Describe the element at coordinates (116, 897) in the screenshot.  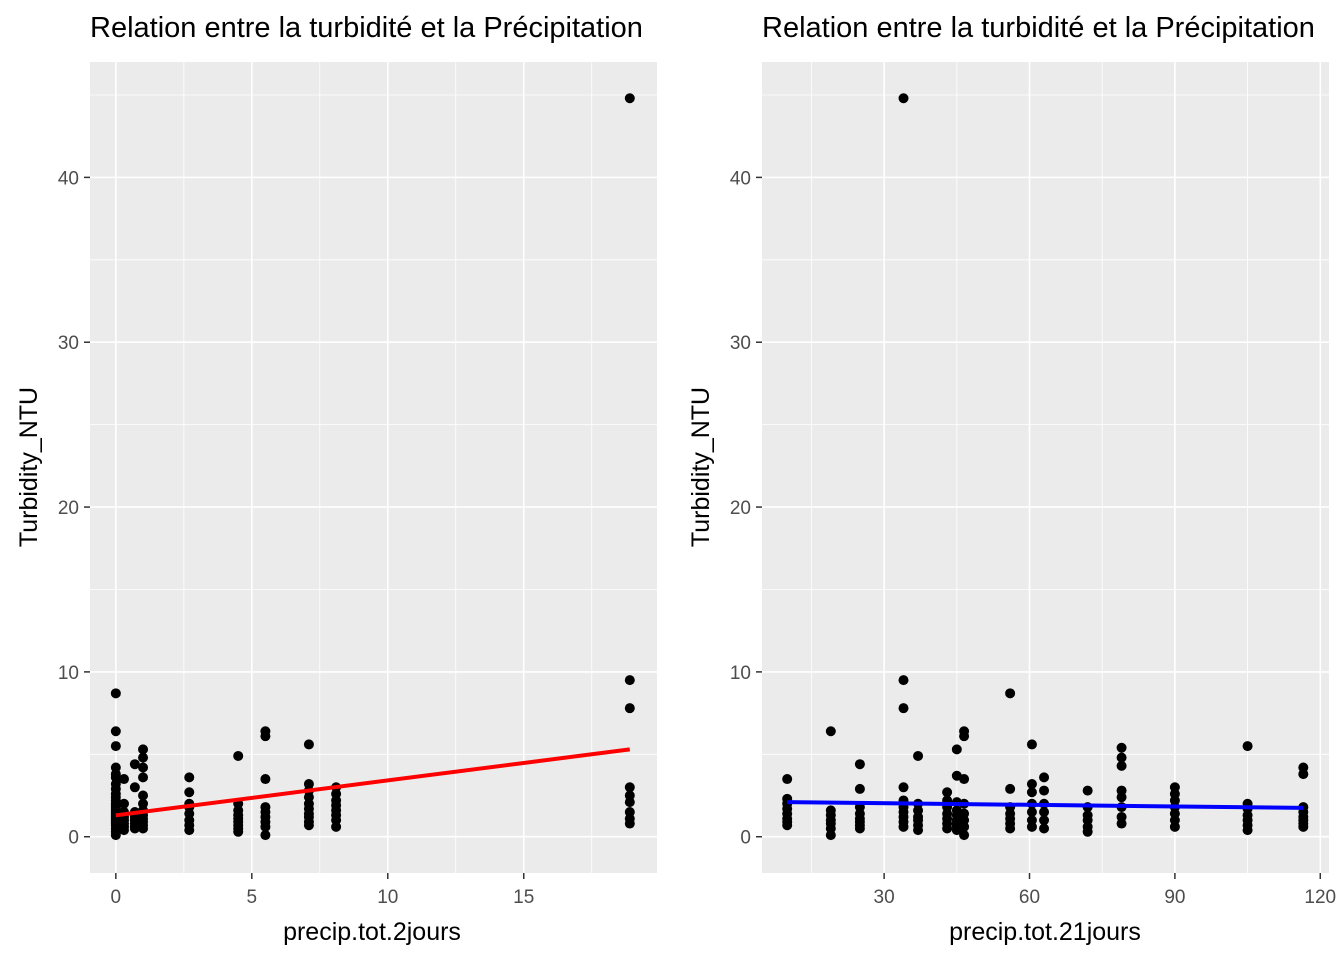
I see `left-x-tick-label: 0` at that location.